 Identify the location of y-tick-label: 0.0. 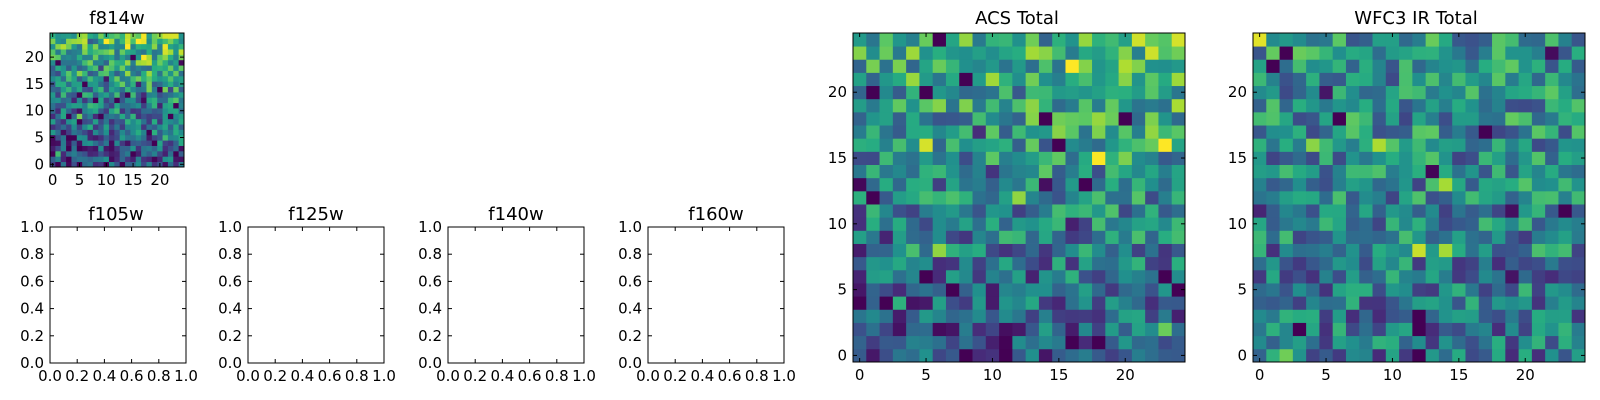
(230, 363).